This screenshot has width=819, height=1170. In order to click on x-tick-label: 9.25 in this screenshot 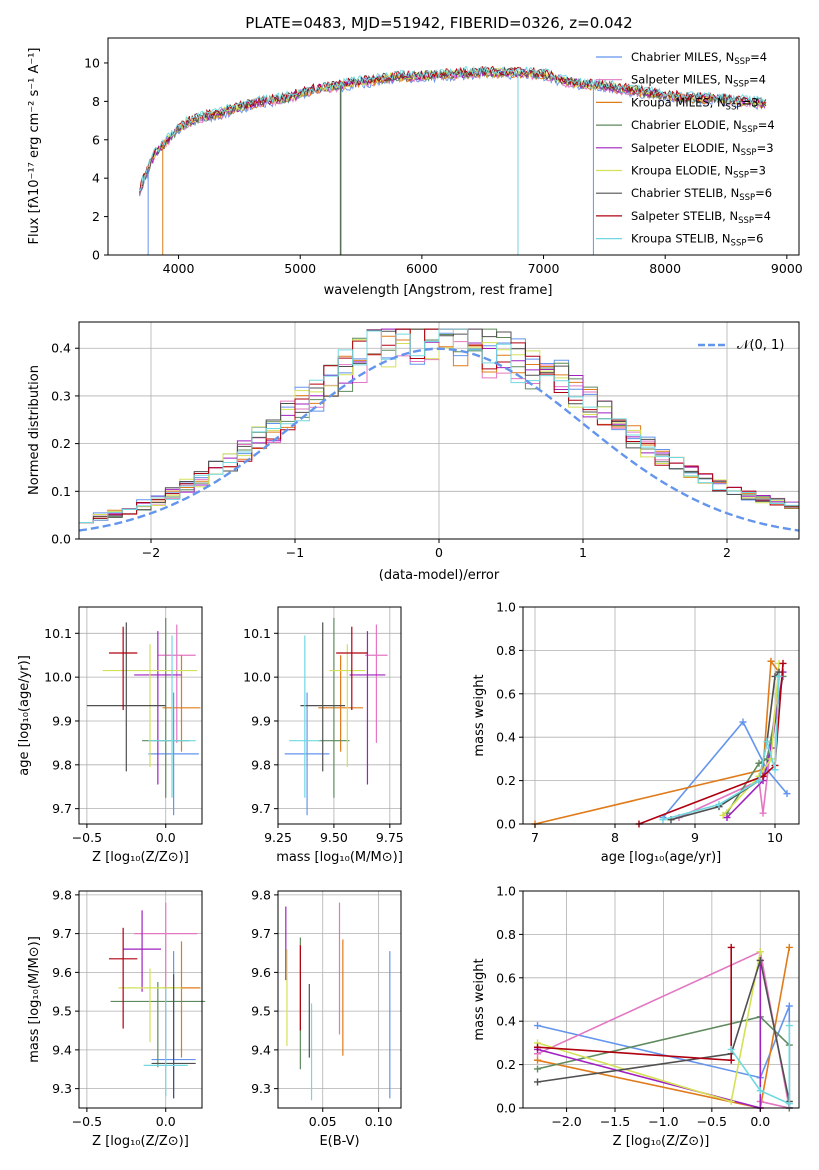, I will do `click(278, 837)`.